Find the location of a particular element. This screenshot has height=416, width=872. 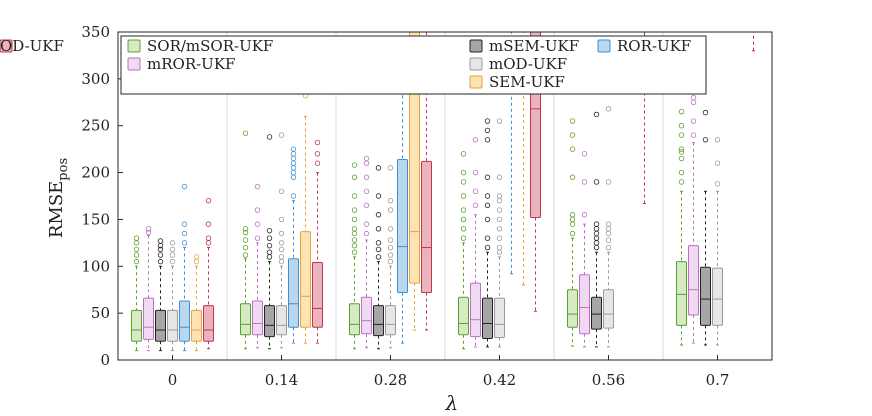

y-tick-label: 200 is located at coordinates (95, 173).